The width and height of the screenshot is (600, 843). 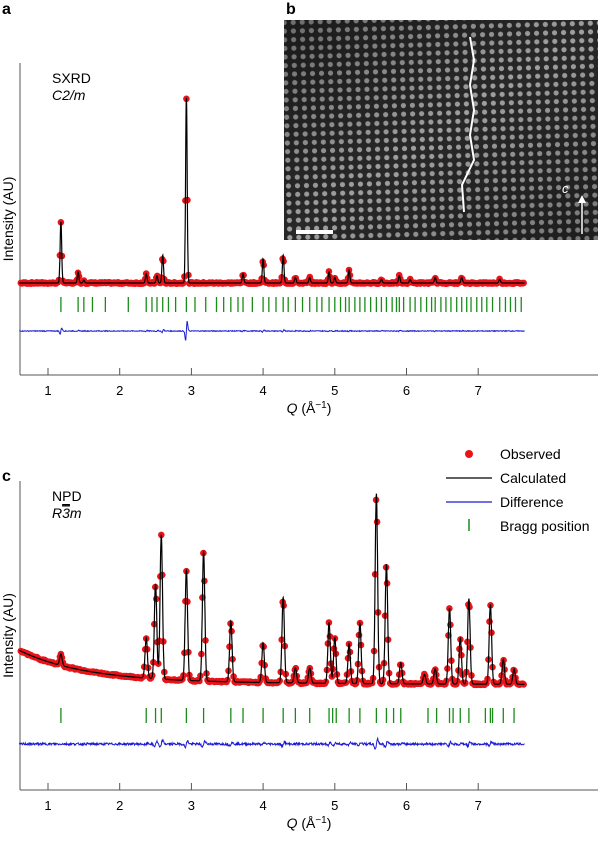 I want to click on sg-bar: 3, so click(x=66, y=513).